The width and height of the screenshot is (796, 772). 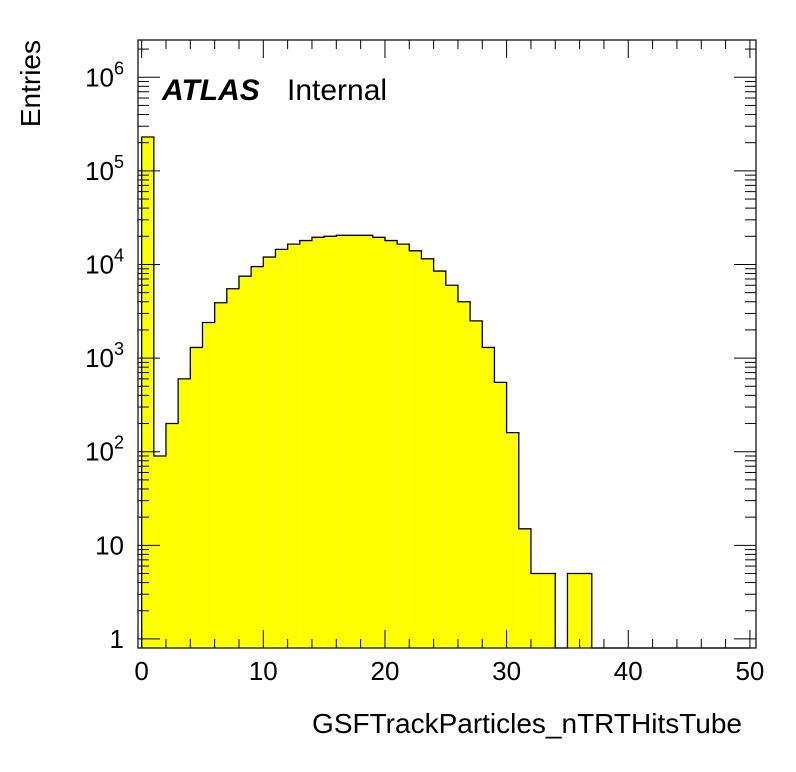 I want to click on y-tick-label: 1, so click(x=117, y=639).